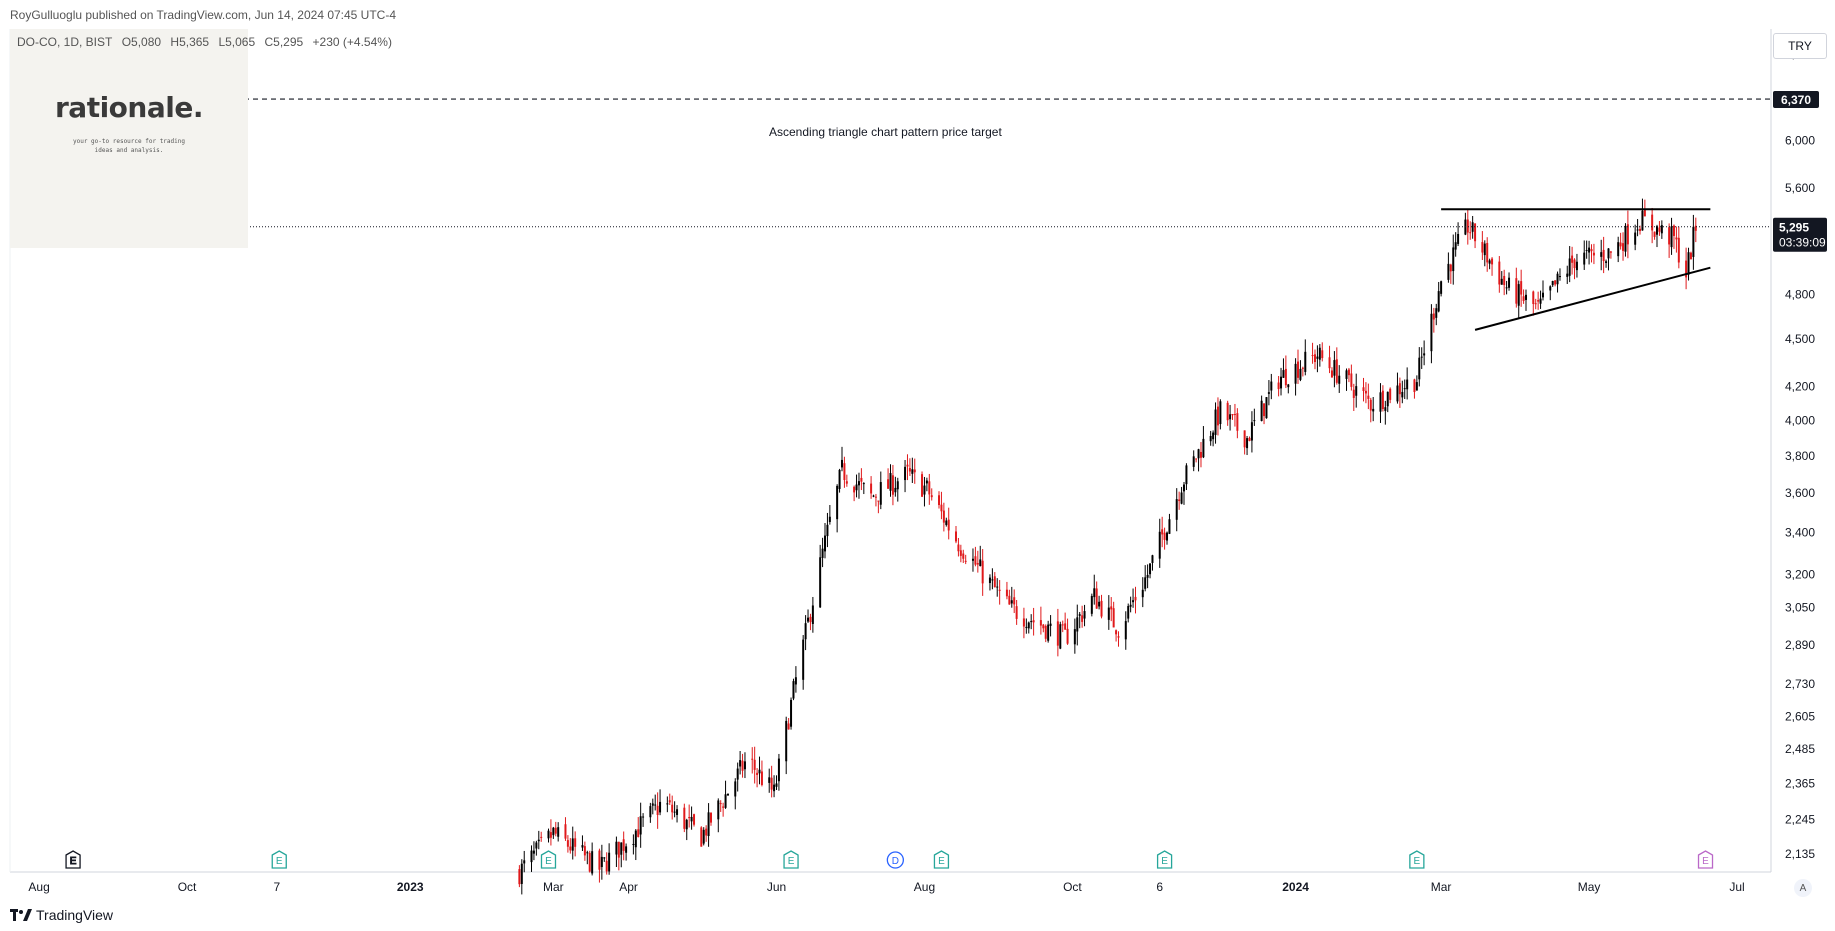 This screenshot has width=1835, height=931. What do you see at coordinates (1800, 854) in the screenshot?
I see `y-tick-label: 2,135` at bounding box center [1800, 854].